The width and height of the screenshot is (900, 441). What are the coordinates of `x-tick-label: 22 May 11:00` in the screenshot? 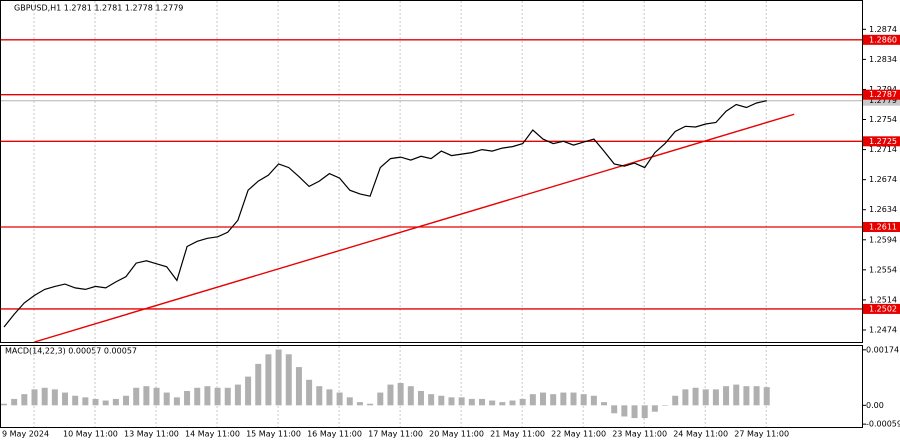 It's located at (578, 434).